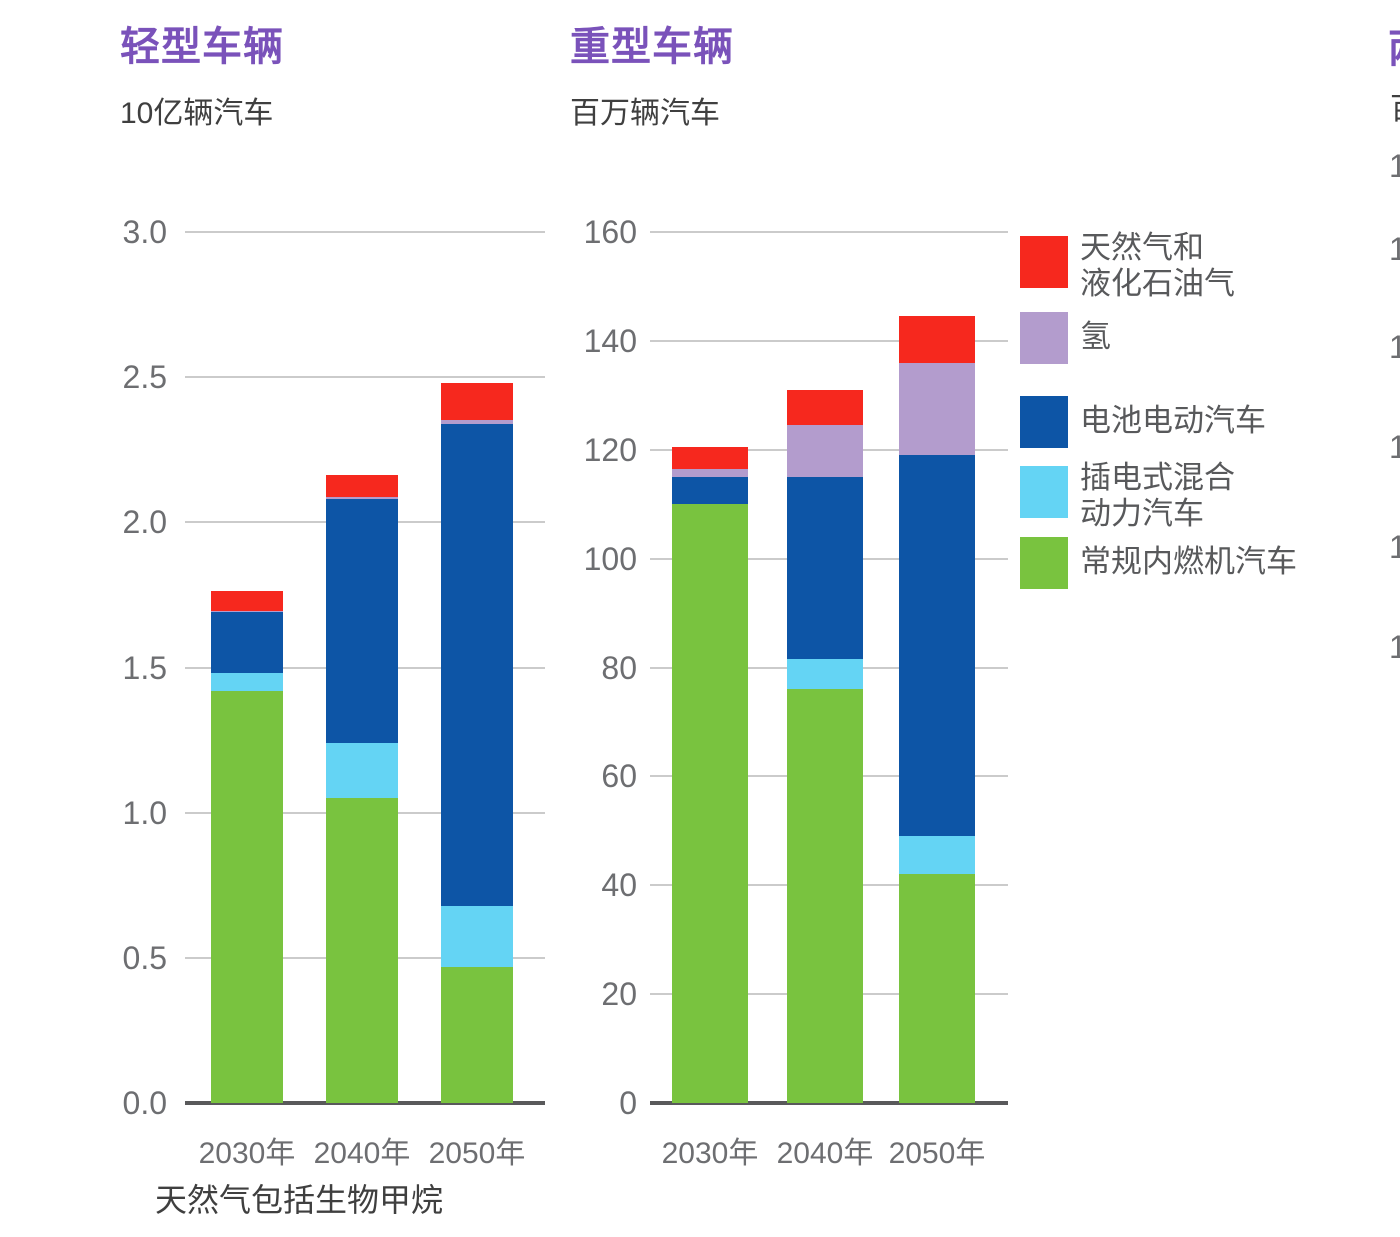  Describe the element at coordinates (144, 377) in the screenshot. I see `y-axis-tick-label: 2.5` at that location.